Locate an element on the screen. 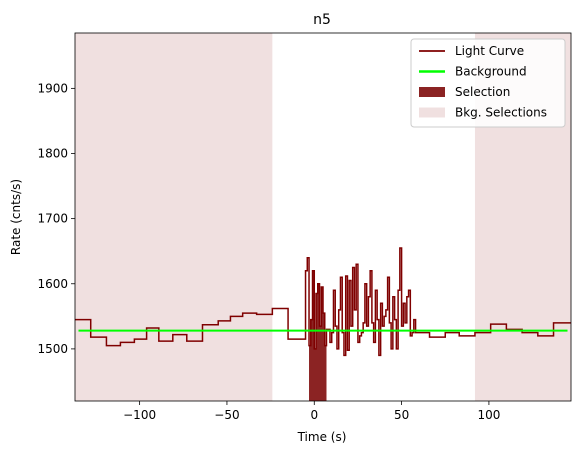 Image resolution: width=584 pixels, height=455 pixels. y-tick-label: 1600 is located at coordinates (52, 284).